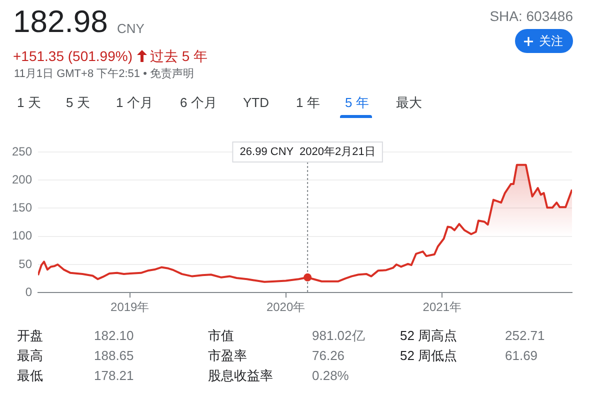  I want to click on x-tick-label: 2020年, so click(286, 307).